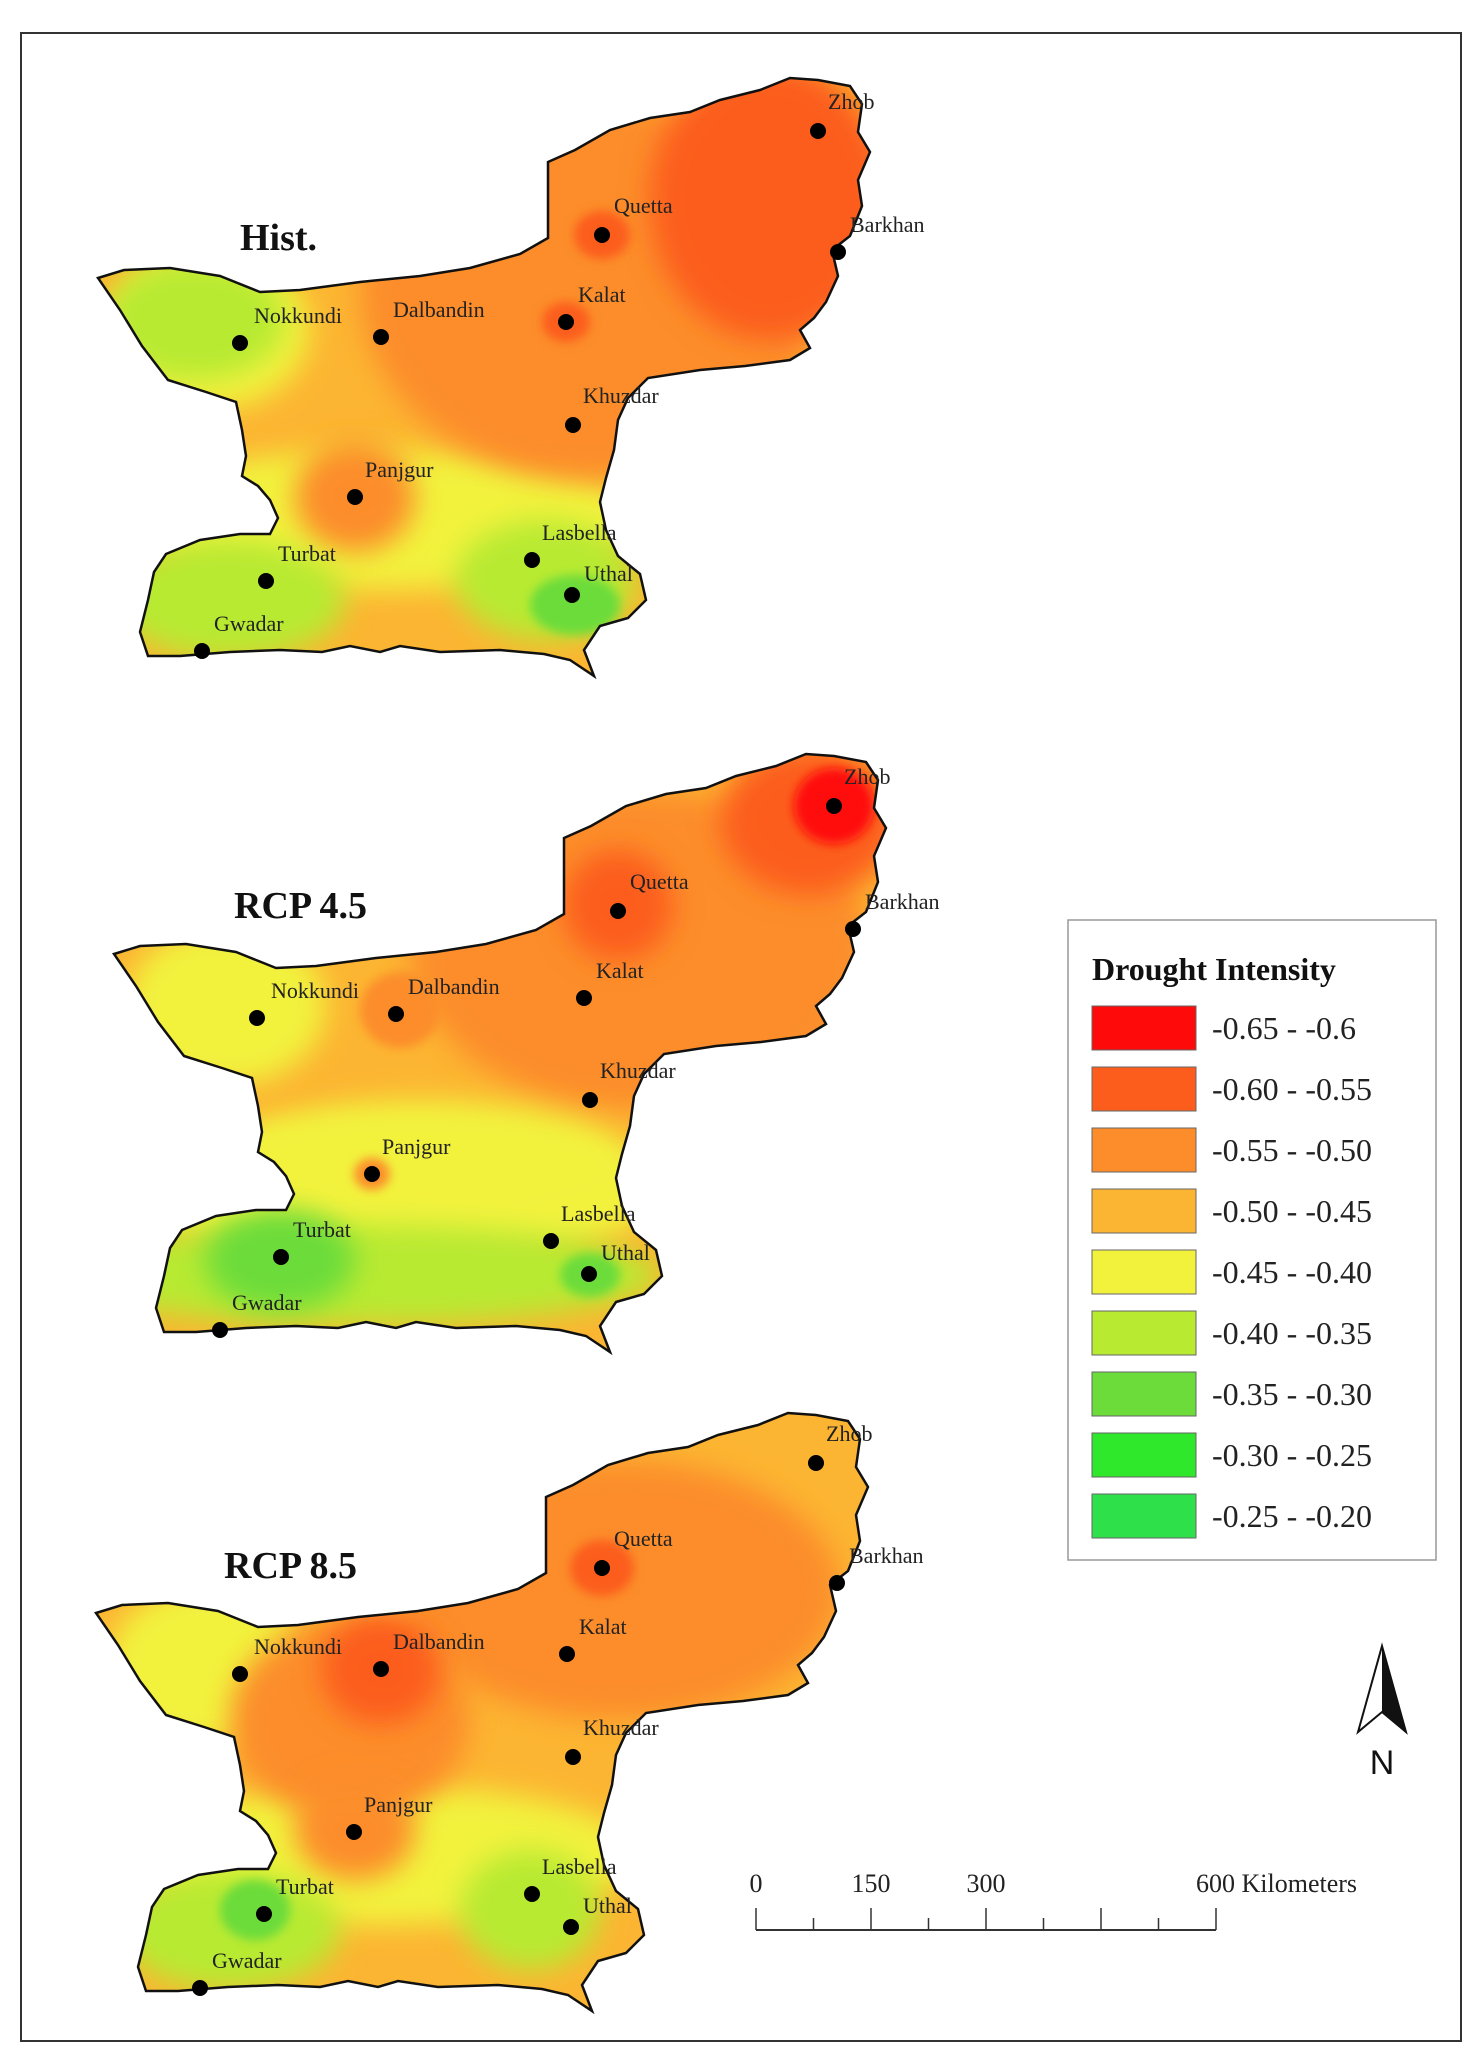 The height and width of the screenshot is (2068, 1484). What do you see at coordinates (1214, 969) in the screenshot?
I see `legend-title: Drought Intensity` at bounding box center [1214, 969].